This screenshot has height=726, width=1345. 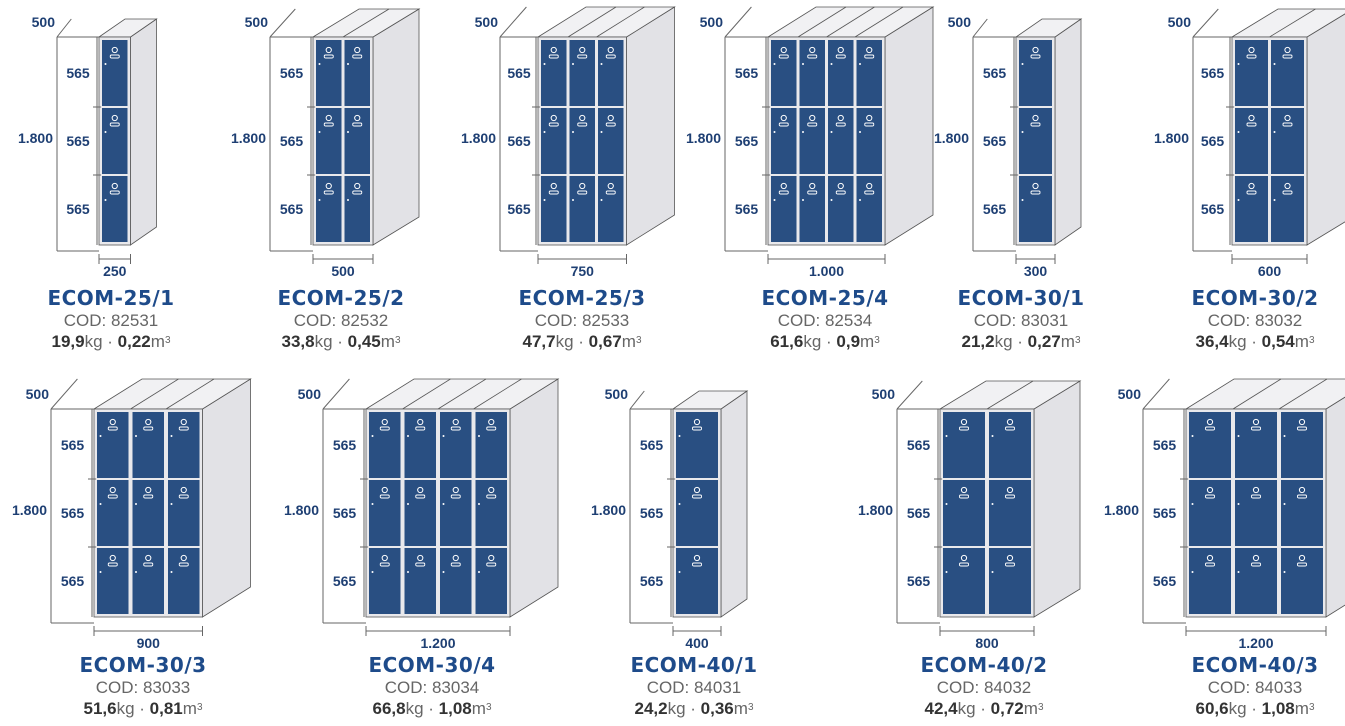 What do you see at coordinates (694, 665) in the screenshot?
I see `model-name: ECOM-40/1` at bounding box center [694, 665].